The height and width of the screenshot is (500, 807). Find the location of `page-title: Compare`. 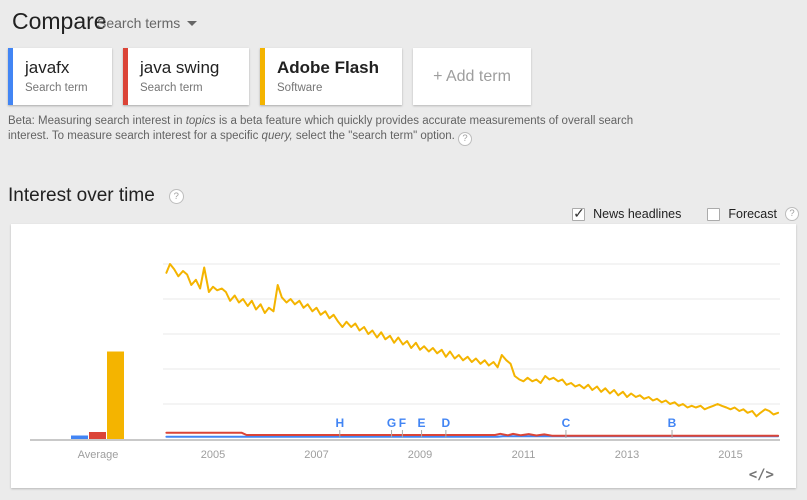

page-title: Compare is located at coordinates (59, 21).